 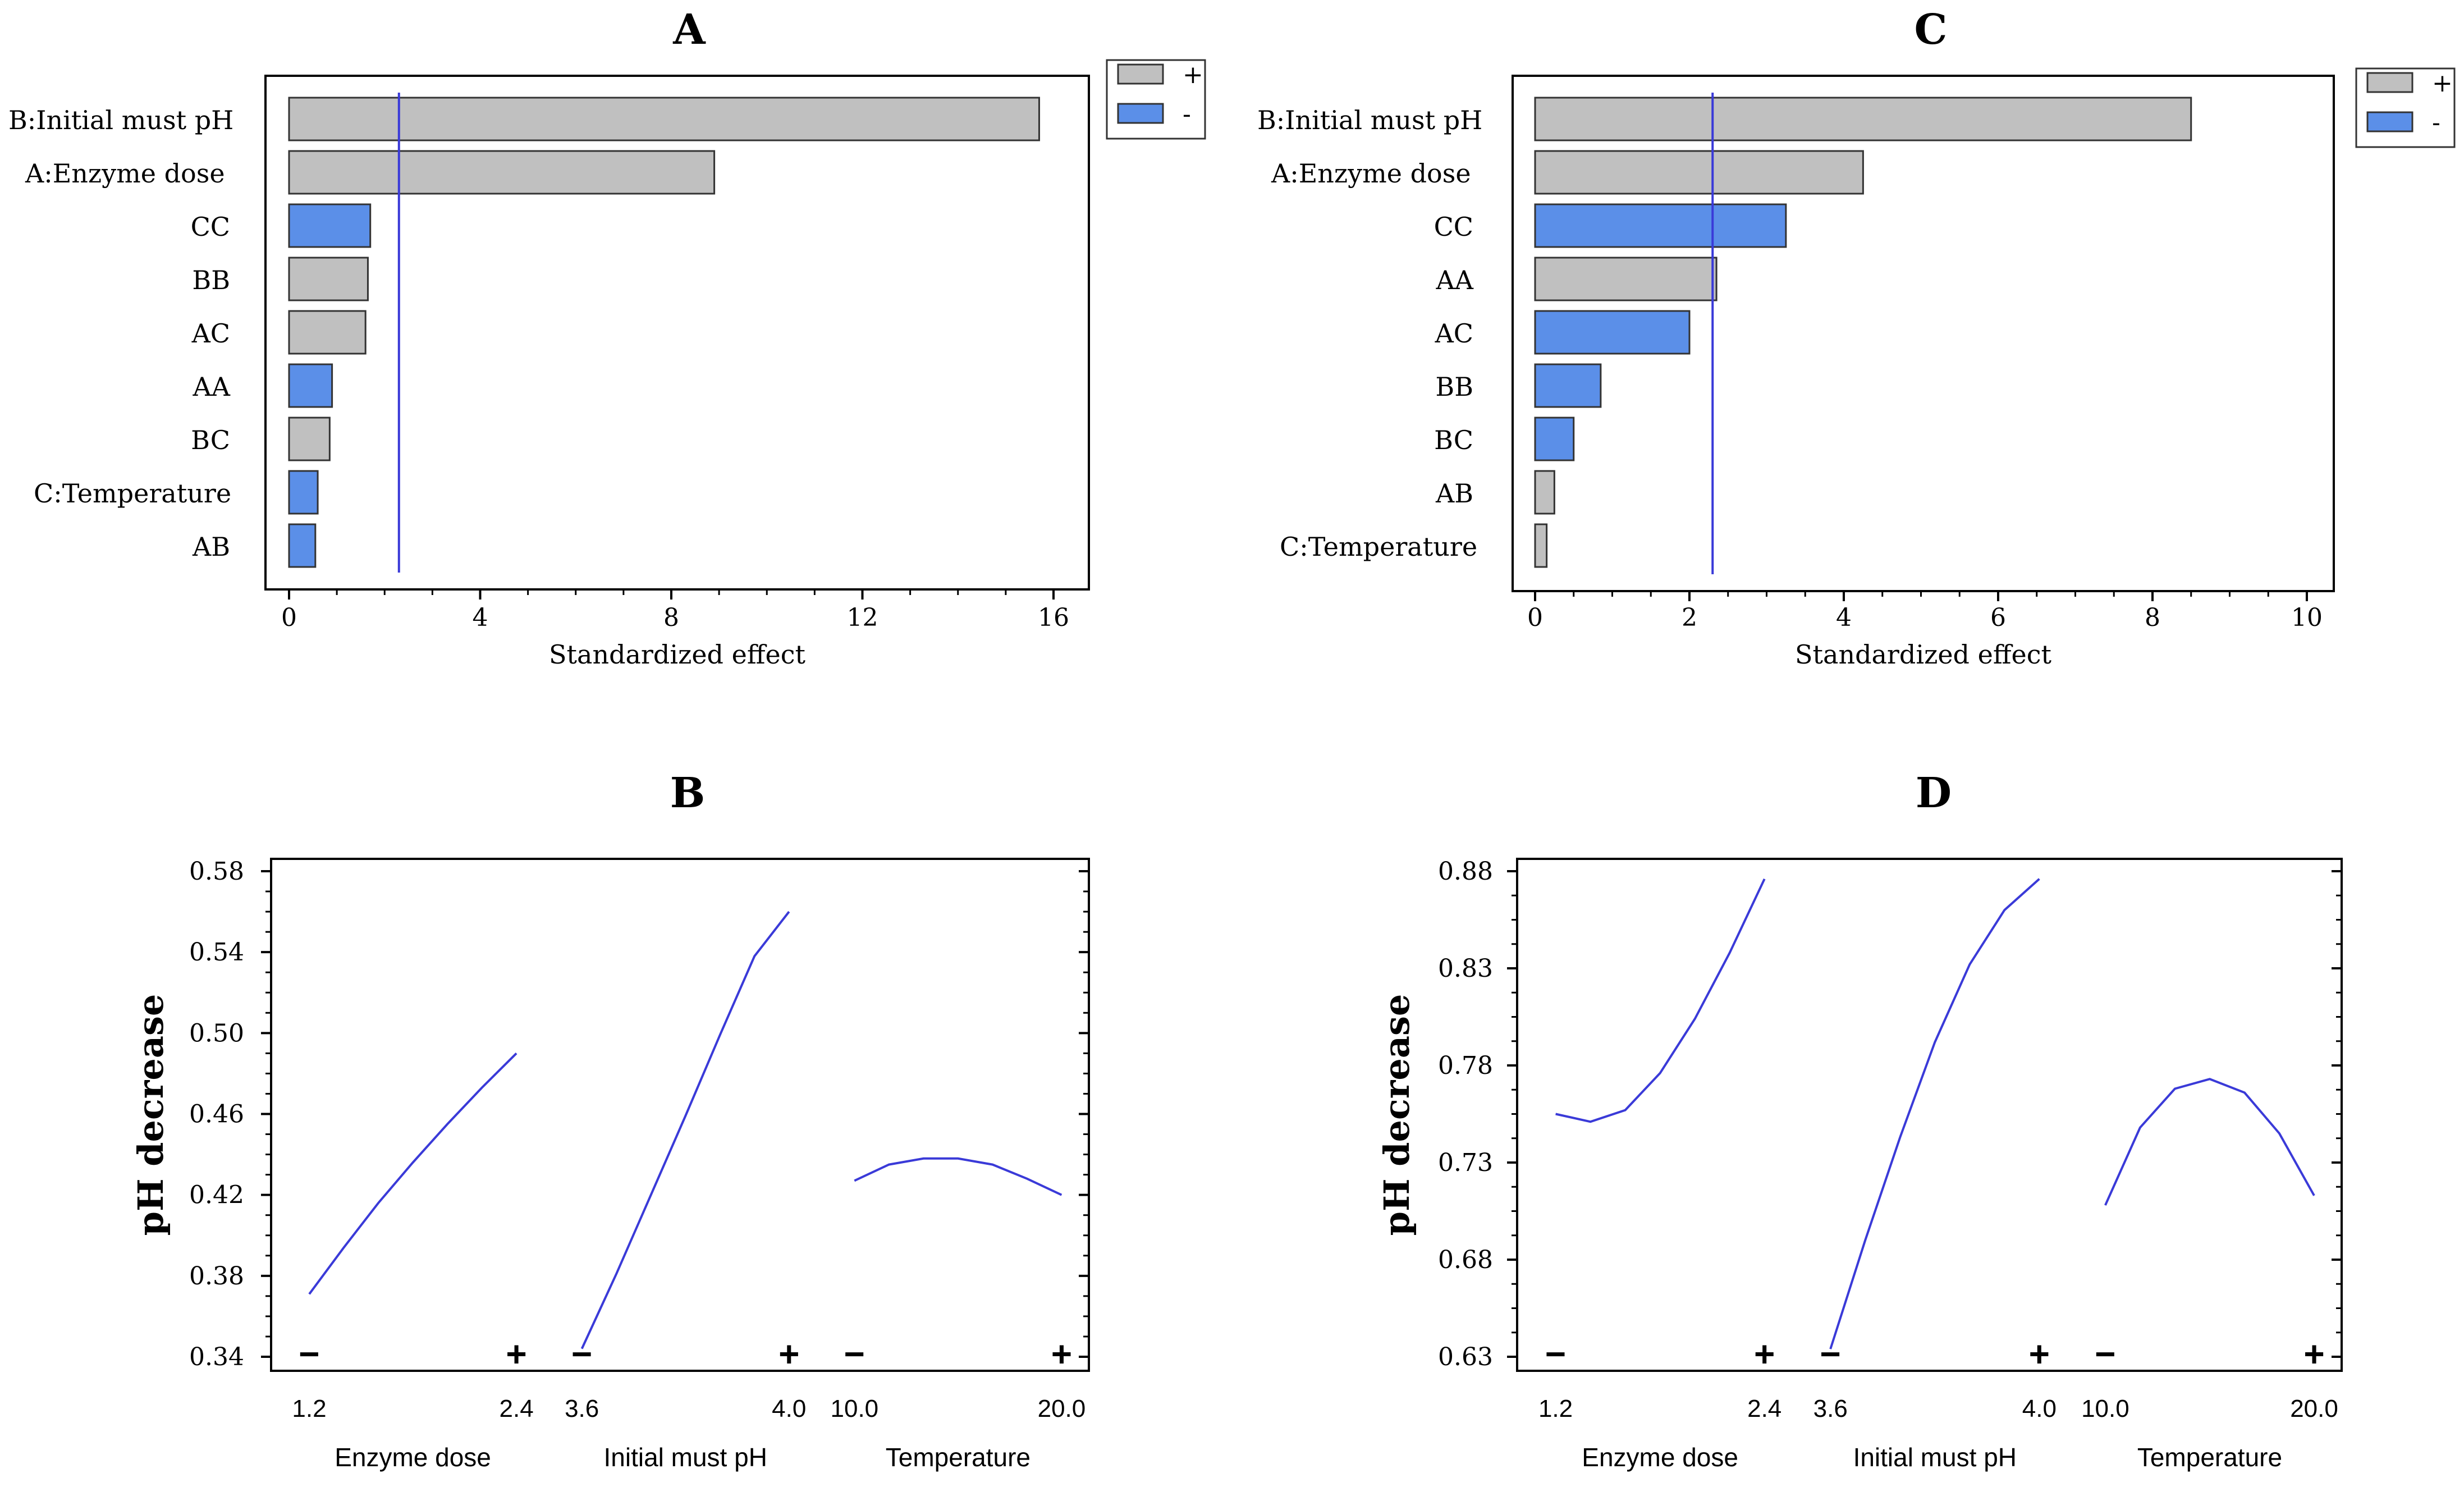 I want to click on y-tick-label: 0.46, so click(x=216, y=1114).